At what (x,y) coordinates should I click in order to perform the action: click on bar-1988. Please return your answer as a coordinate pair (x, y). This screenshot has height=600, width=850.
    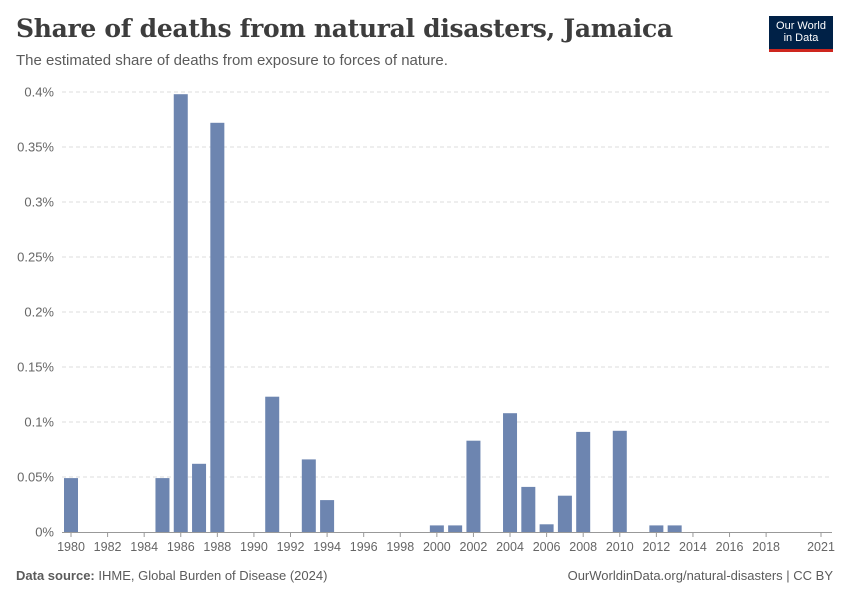
    Looking at the image, I should click on (217, 327).